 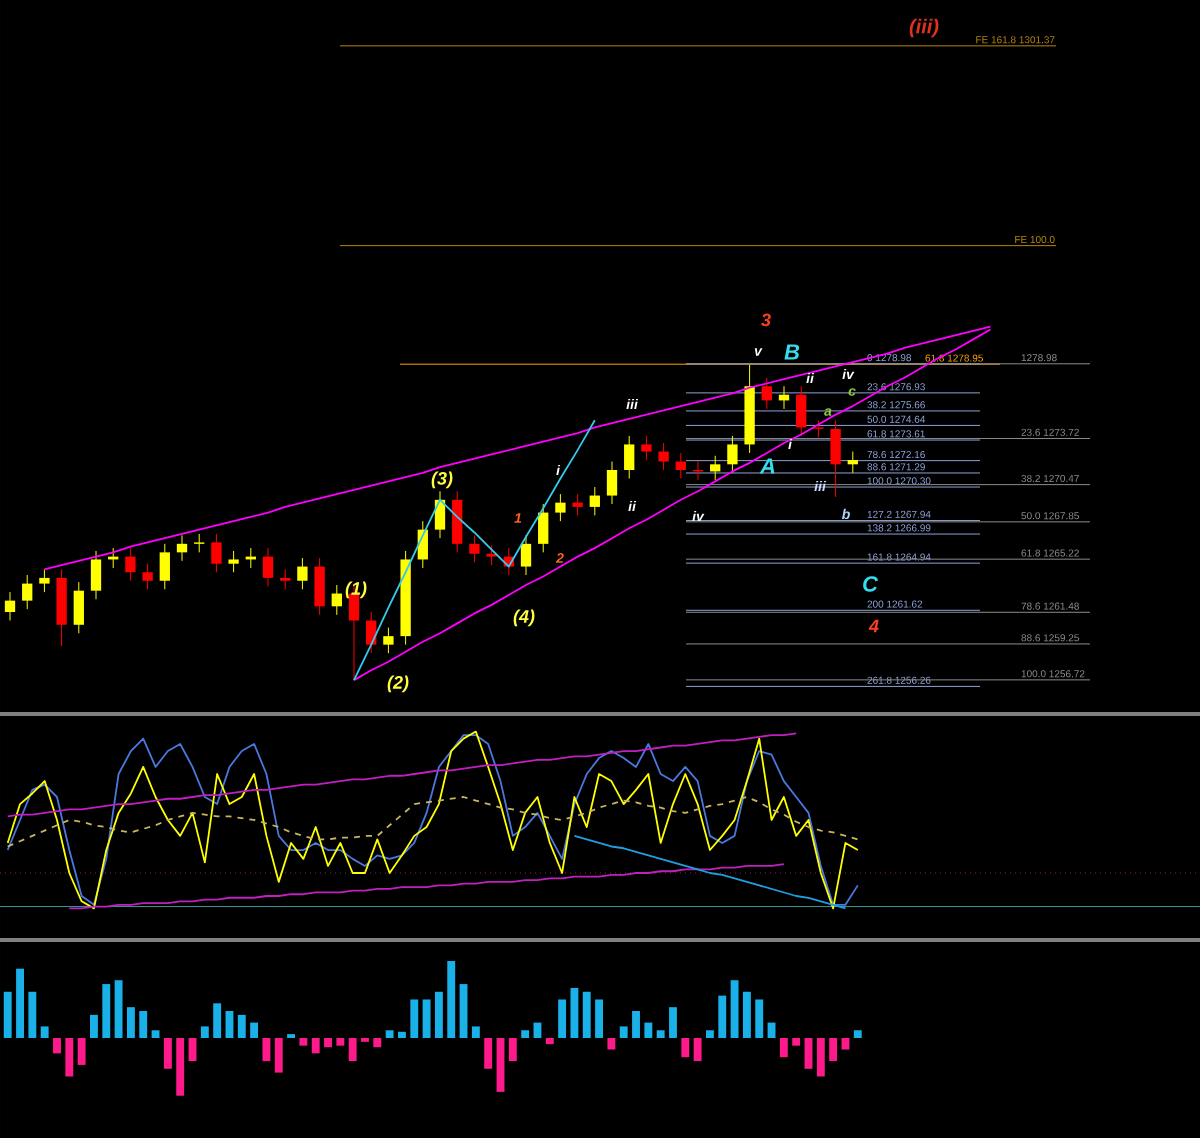 What do you see at coordinates (766, 320) in the screenshot?
I see `annotation: 3` at bounding box center [766, 320].